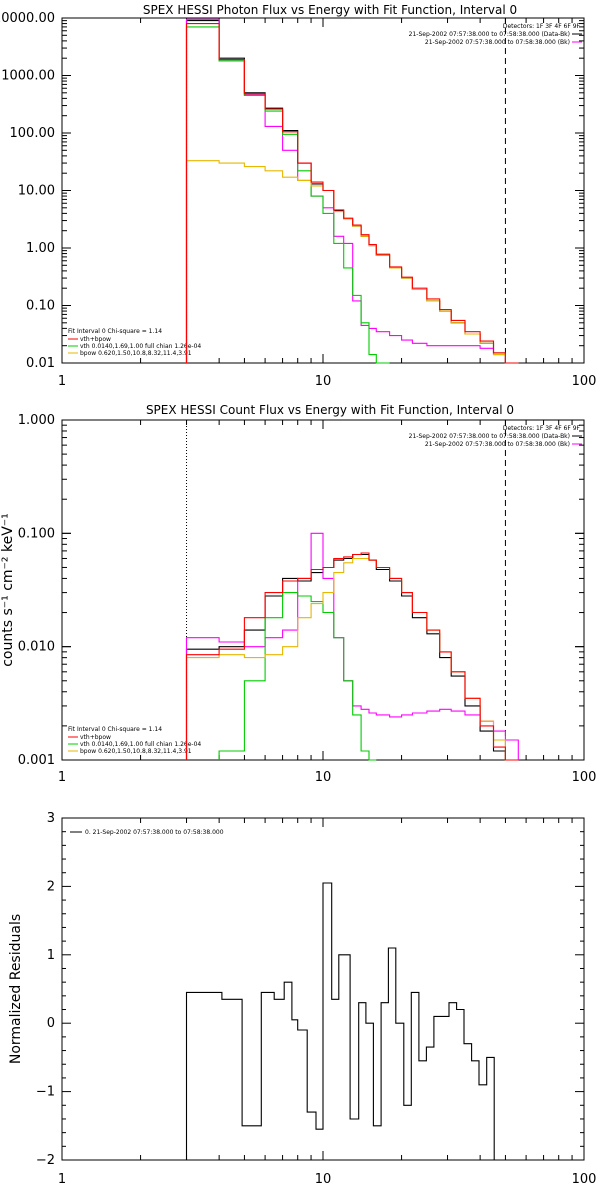  I want to click on count-flux-y-ticks: 0.001 0.010 0.100 1.000, so click(36, 590).